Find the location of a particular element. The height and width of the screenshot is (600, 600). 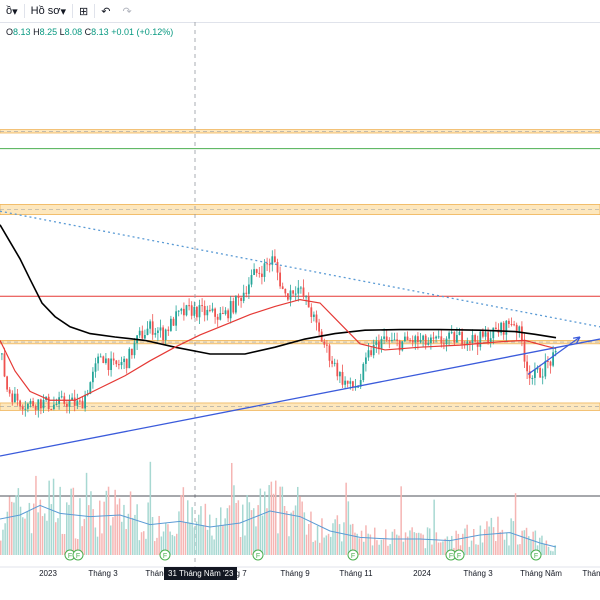

profile-button: Hồ sơ ▾ is located at coordinates (48, 11).